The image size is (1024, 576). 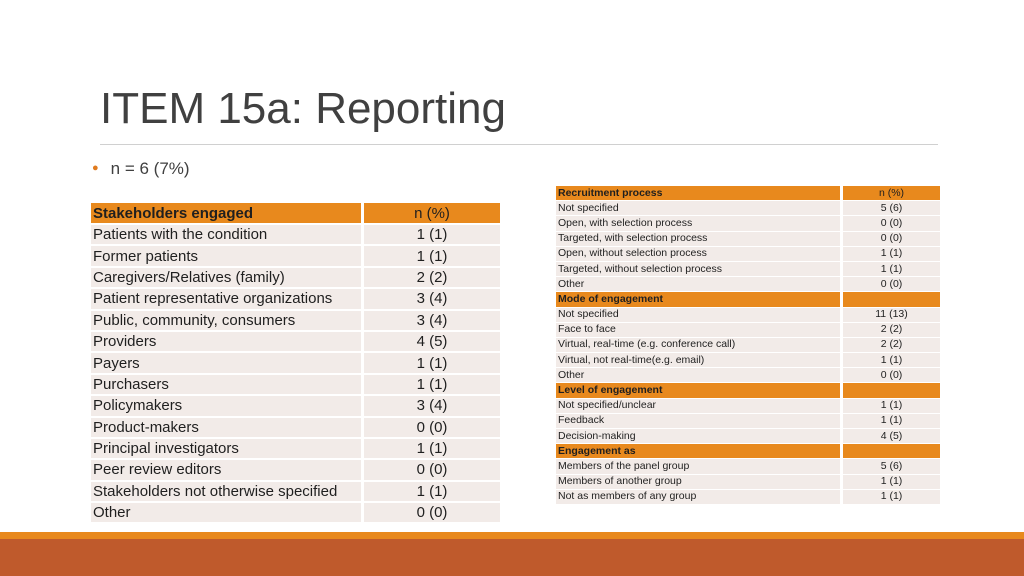 I want to click on table-cell-value: 5 (6), so click(x=890, y=466).